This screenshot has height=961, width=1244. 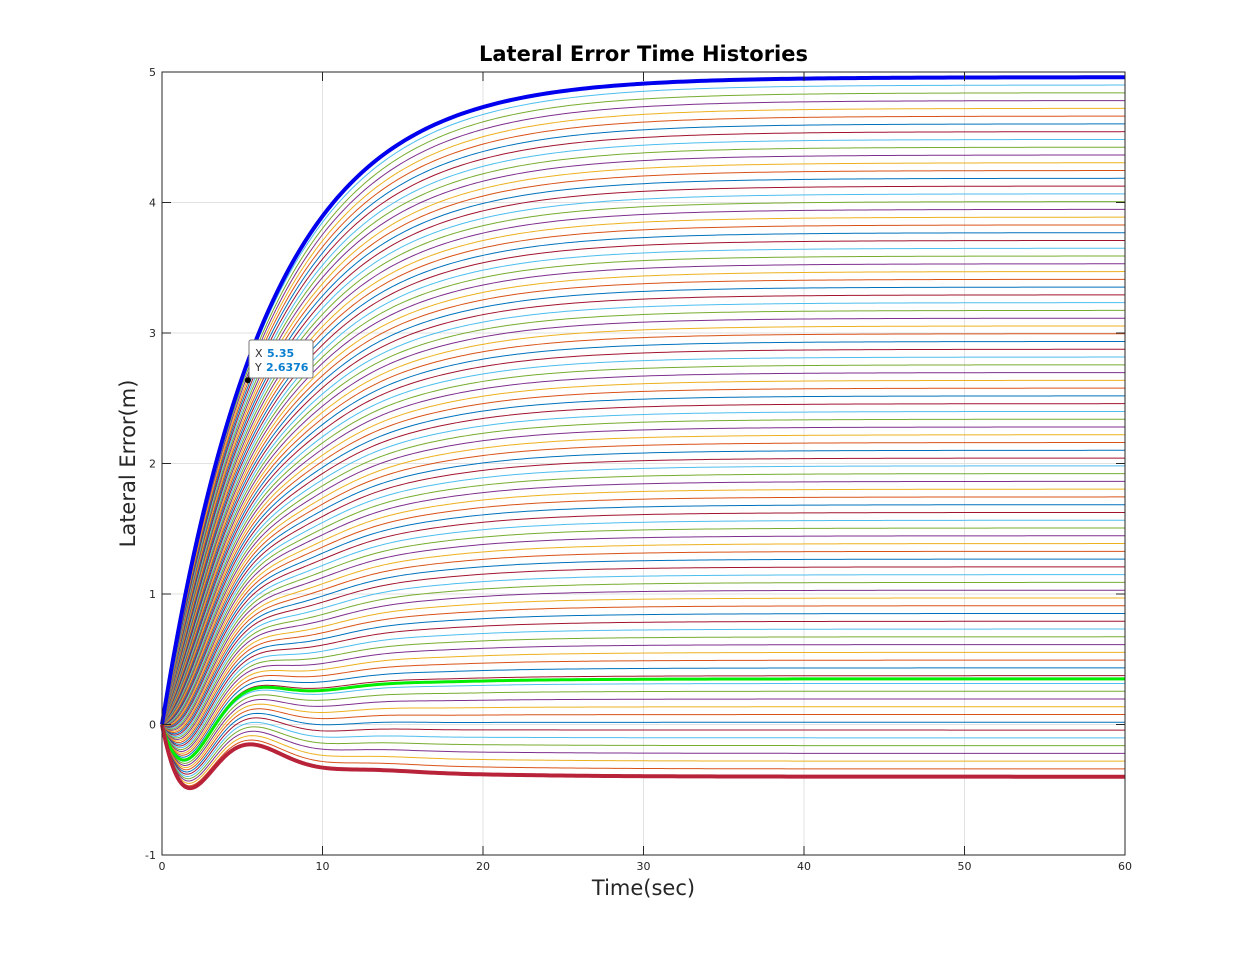 I want to click on x-tick-label: 40, so click(x=804, y=866).